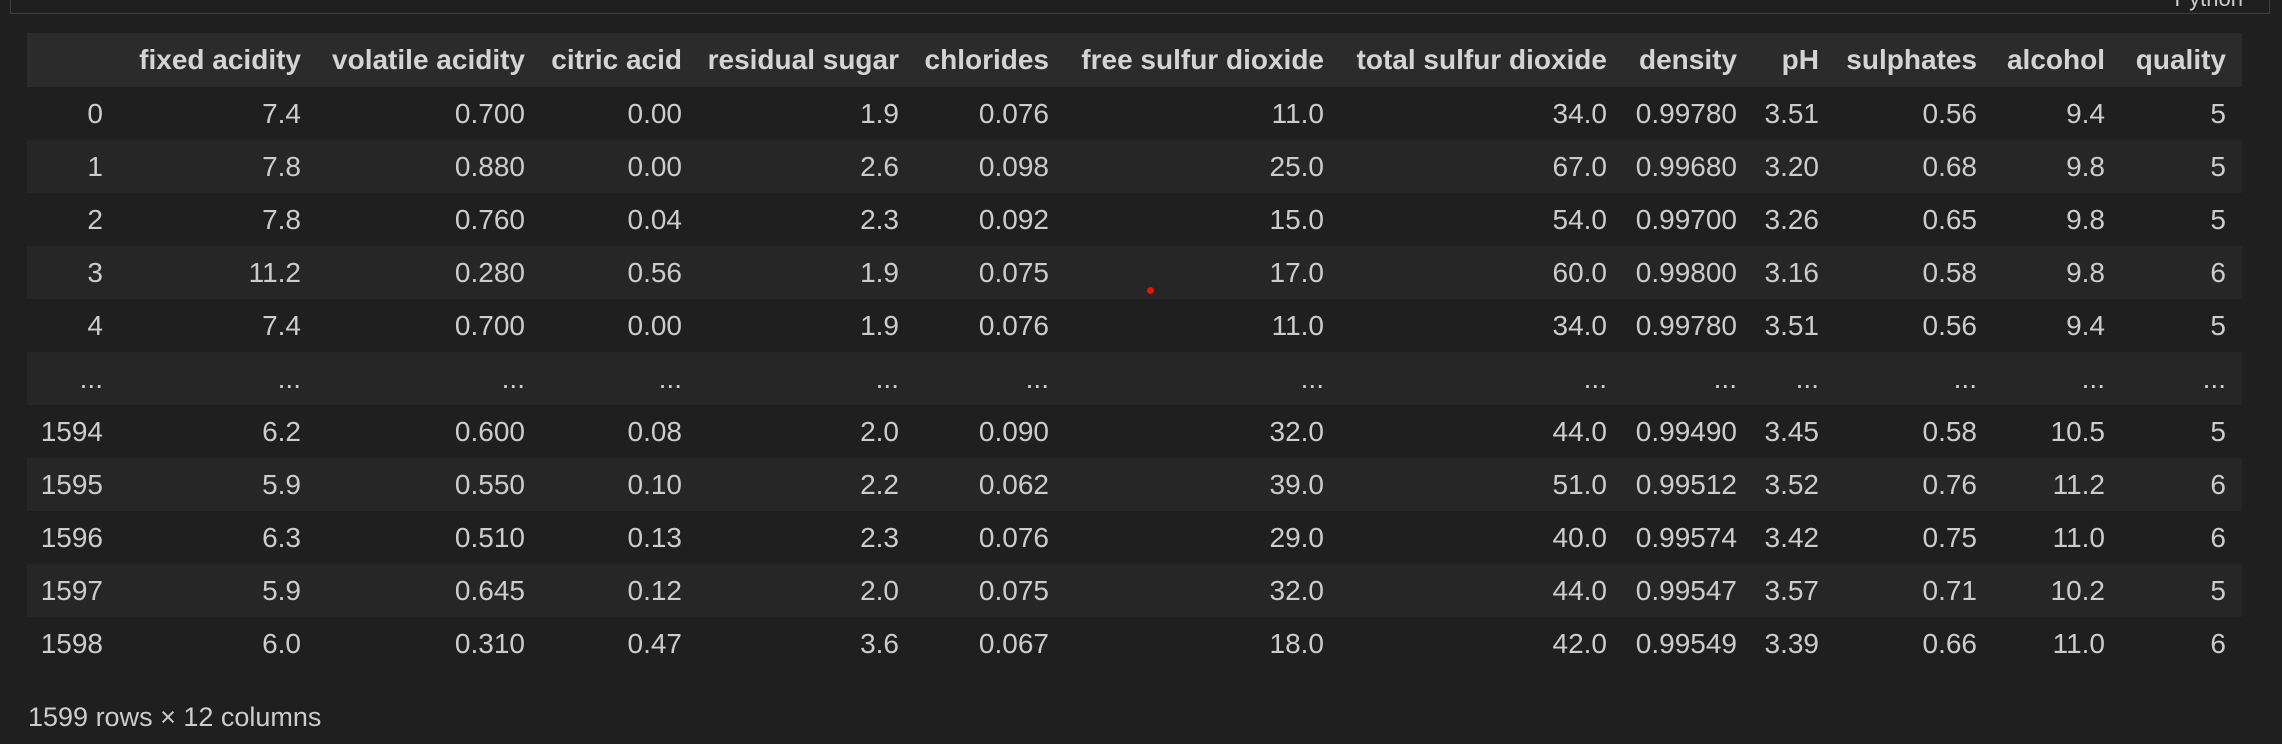 Image resolution: width=2282 pixels, height=744 pixels. What do you see at coordinates (1013, 643) in the screenshot?
I see `table-cell: 0.067` at bounding box center [1013, 643].